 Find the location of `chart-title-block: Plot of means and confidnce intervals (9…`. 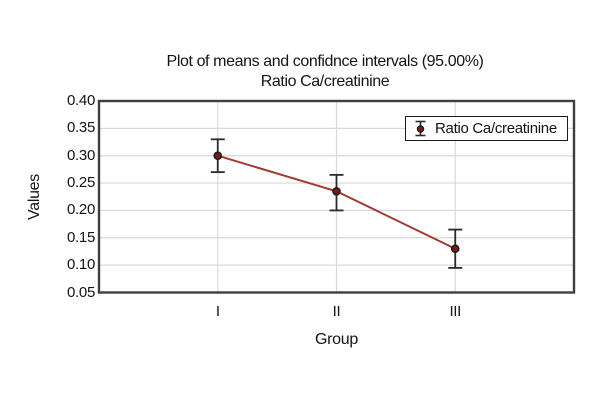

chart-title-block: Plot of means and confidnce intervals (9… is located at coordinates (312, 72).